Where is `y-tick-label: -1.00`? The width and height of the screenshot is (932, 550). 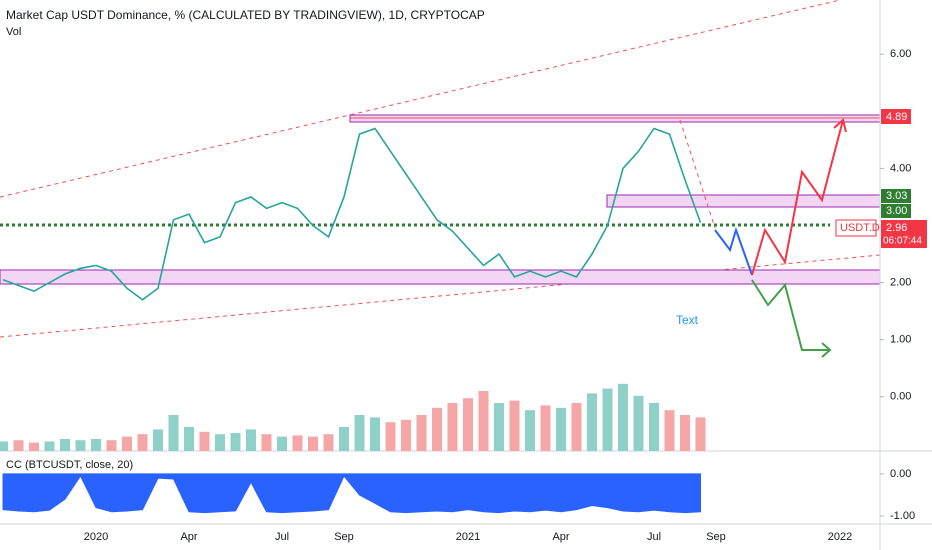
y-tick-label: -1.00 is located at coordinates (902, 516).